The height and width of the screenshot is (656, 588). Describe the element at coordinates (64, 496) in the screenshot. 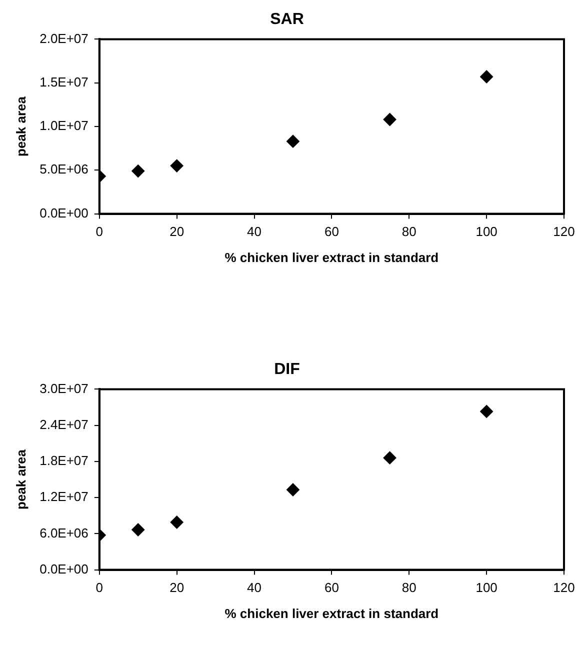

I see `y-tick-label: 1.2E+07` at that location.